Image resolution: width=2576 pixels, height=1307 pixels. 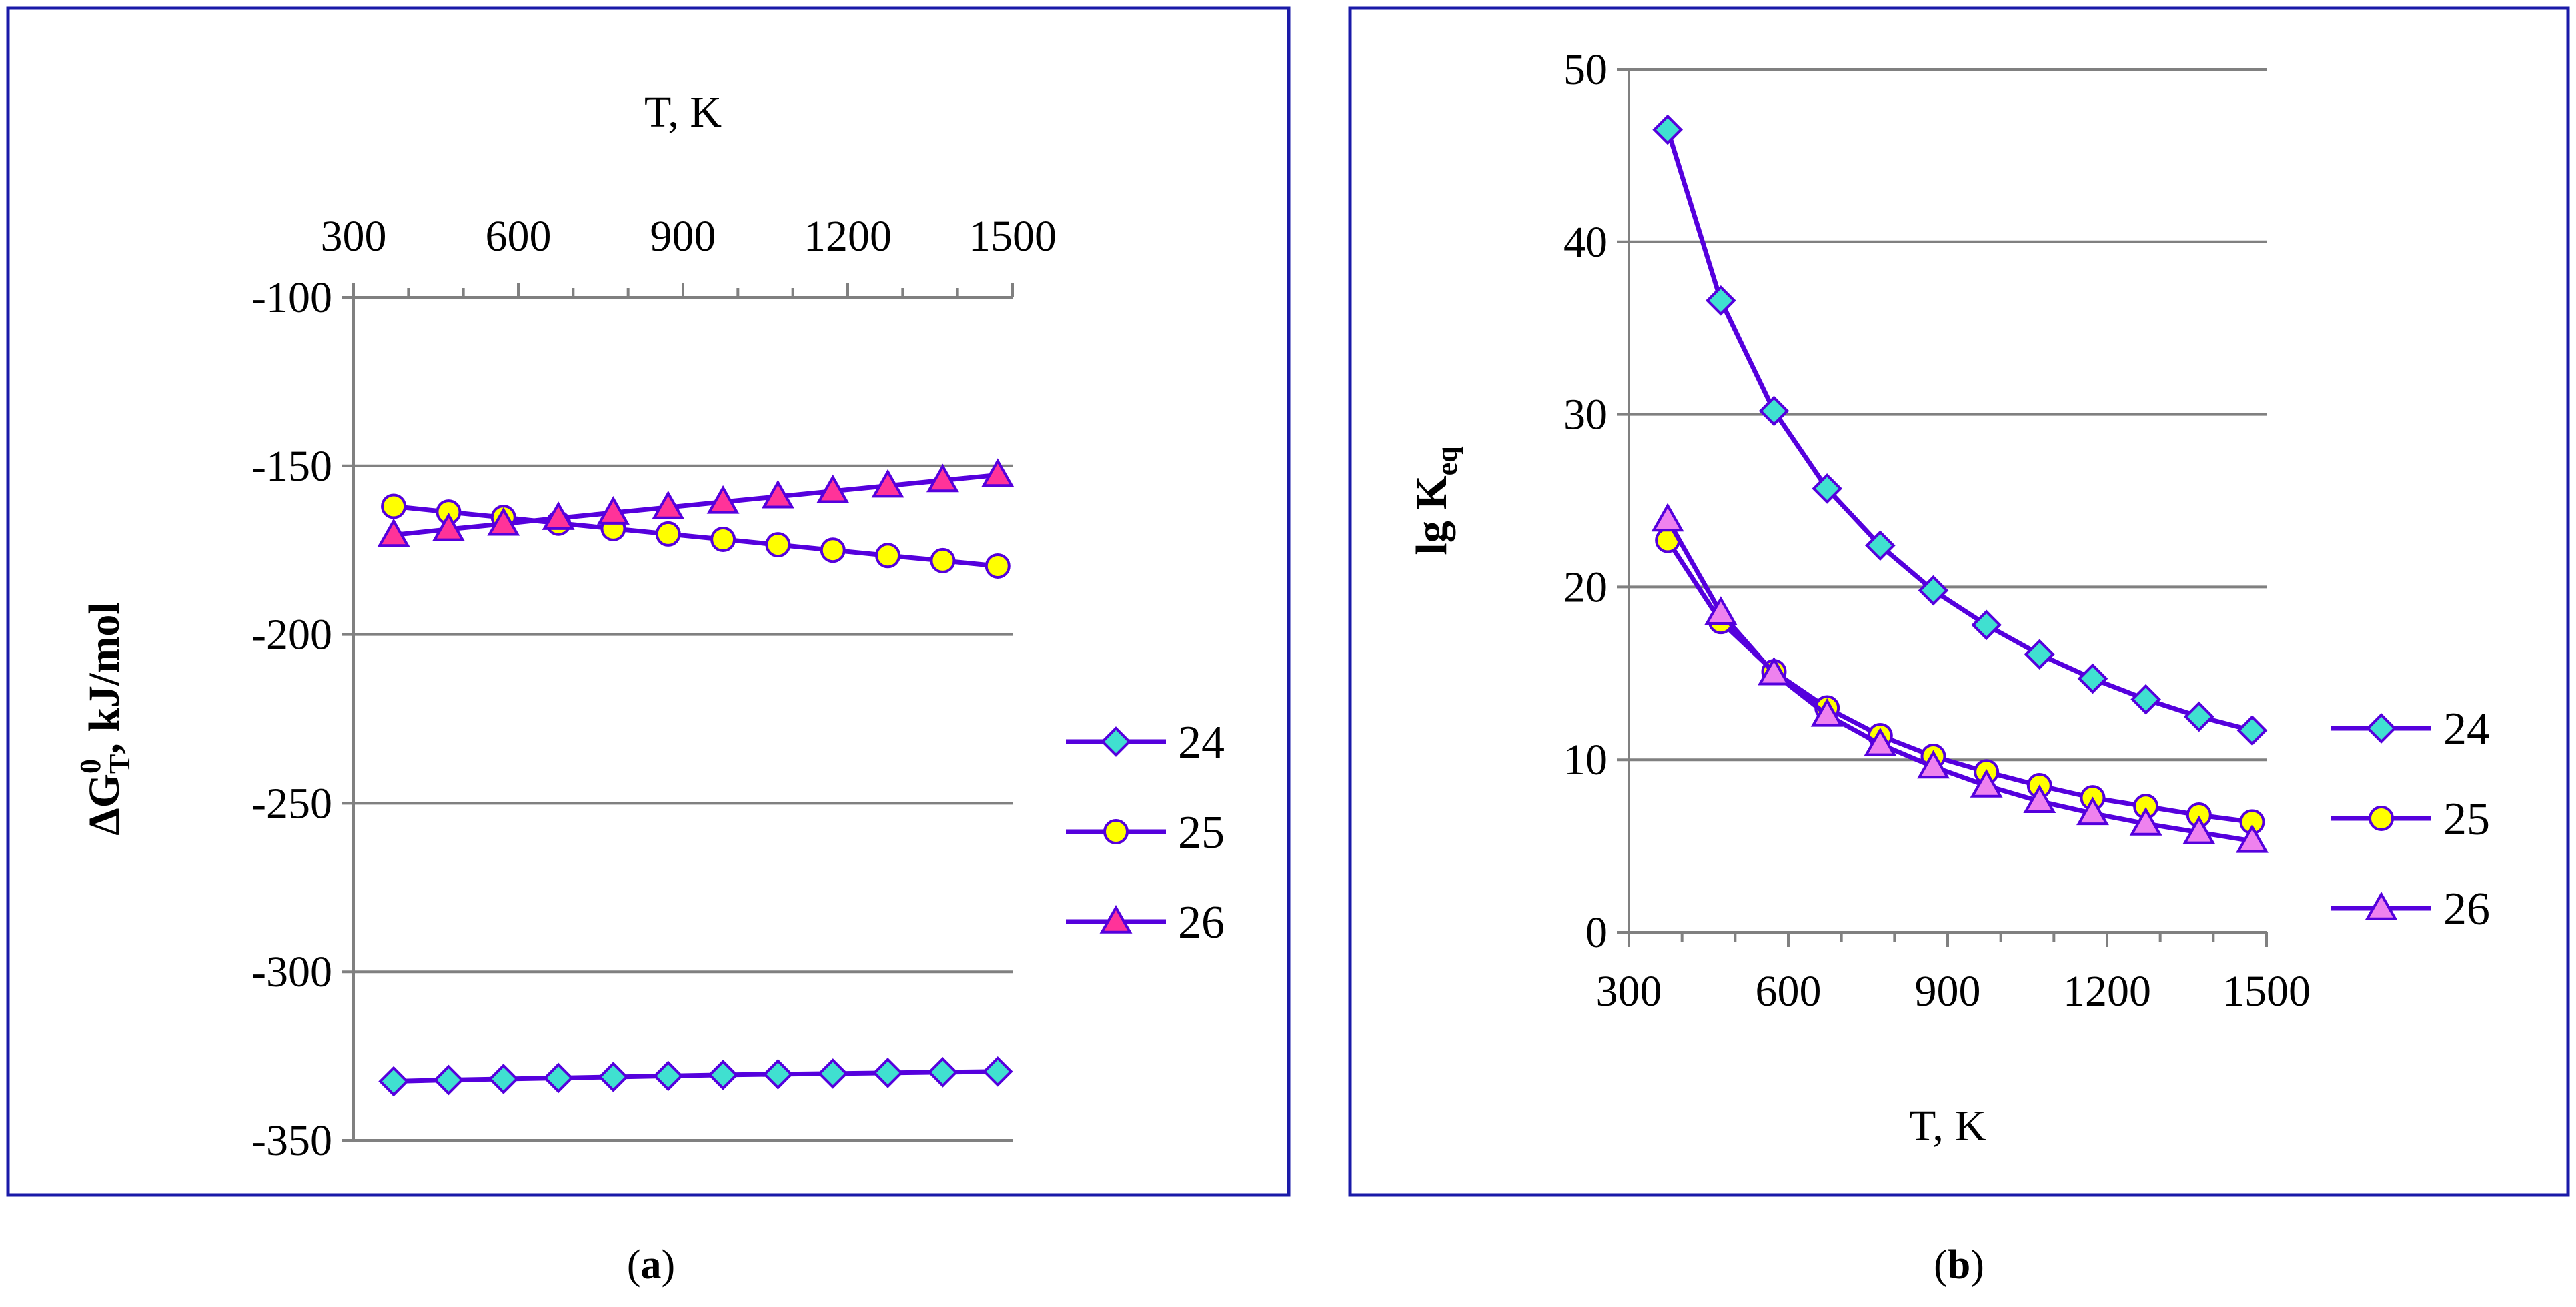 I want to click on b-legend-label-24: 24, so click(x=2466, y=729).